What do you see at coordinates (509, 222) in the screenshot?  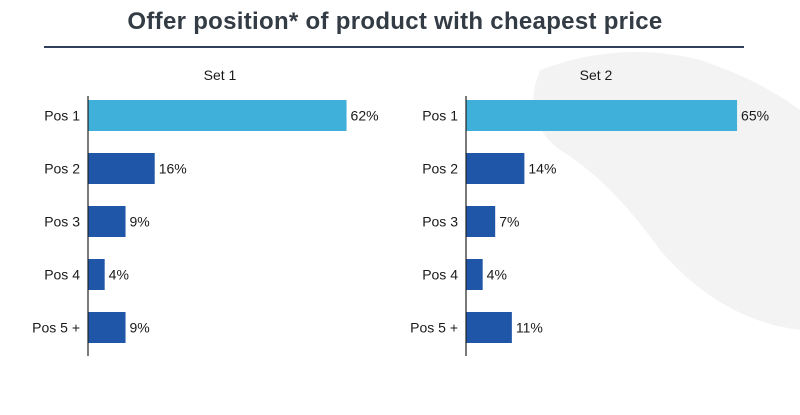 I see `chart2-value-label: 7%` at bounding box center [509, 222].